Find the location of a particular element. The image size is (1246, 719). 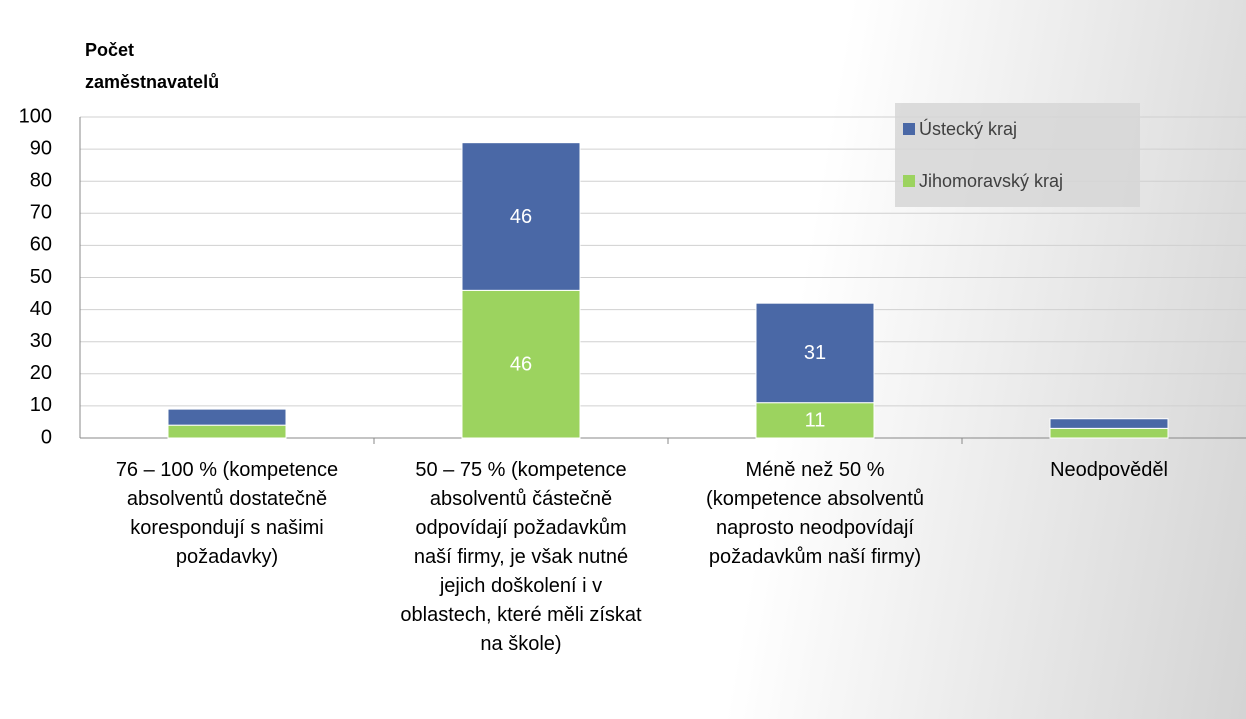

legend: Ústecký kraj Jihomoravský kraj is located at coordinates (1017, 155).